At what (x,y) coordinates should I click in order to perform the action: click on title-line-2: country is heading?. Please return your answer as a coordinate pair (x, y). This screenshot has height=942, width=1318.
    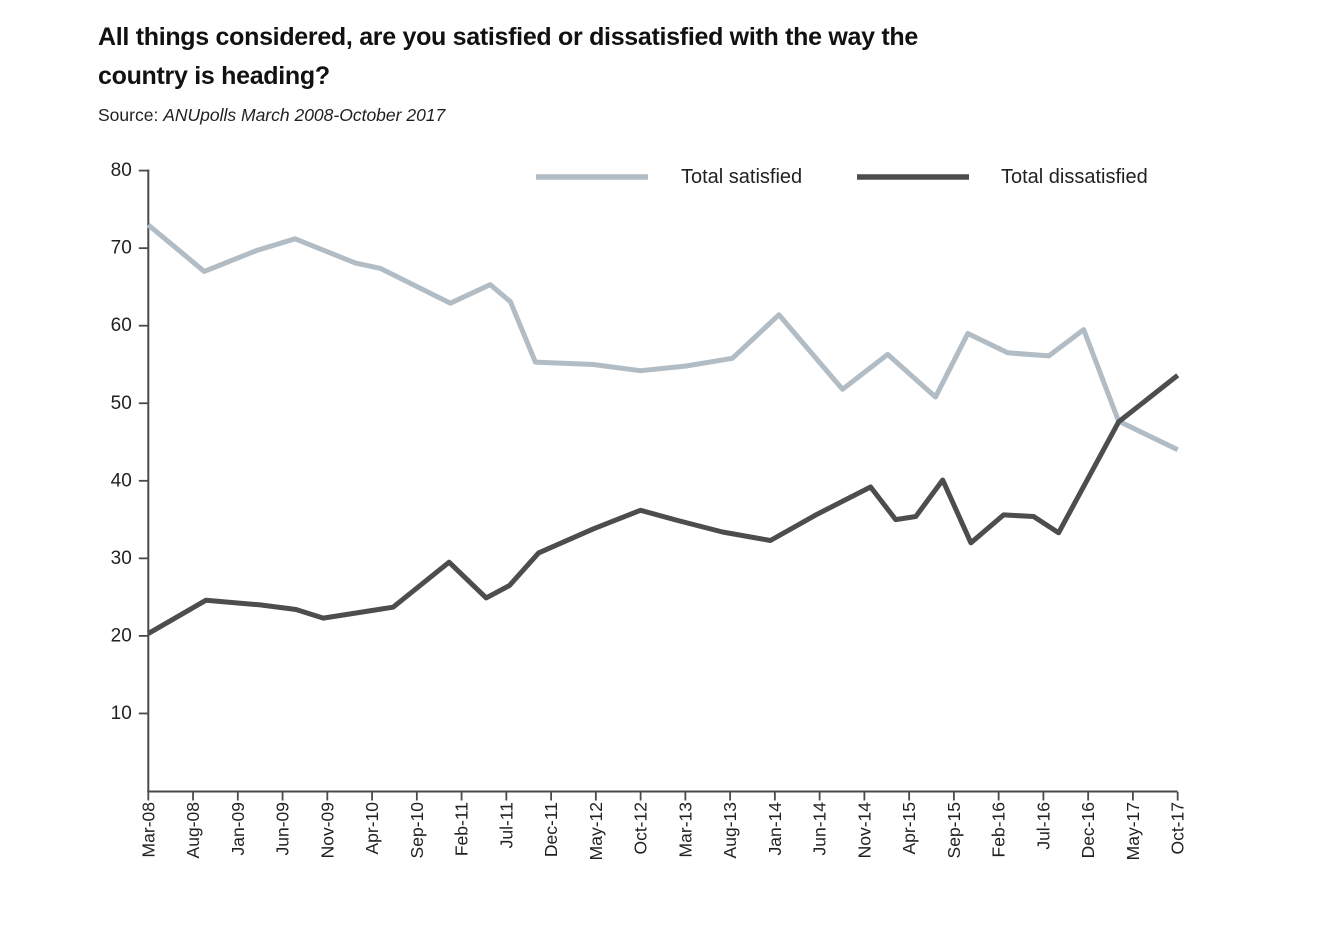
    Looking at the image, I should click on (214, 76).